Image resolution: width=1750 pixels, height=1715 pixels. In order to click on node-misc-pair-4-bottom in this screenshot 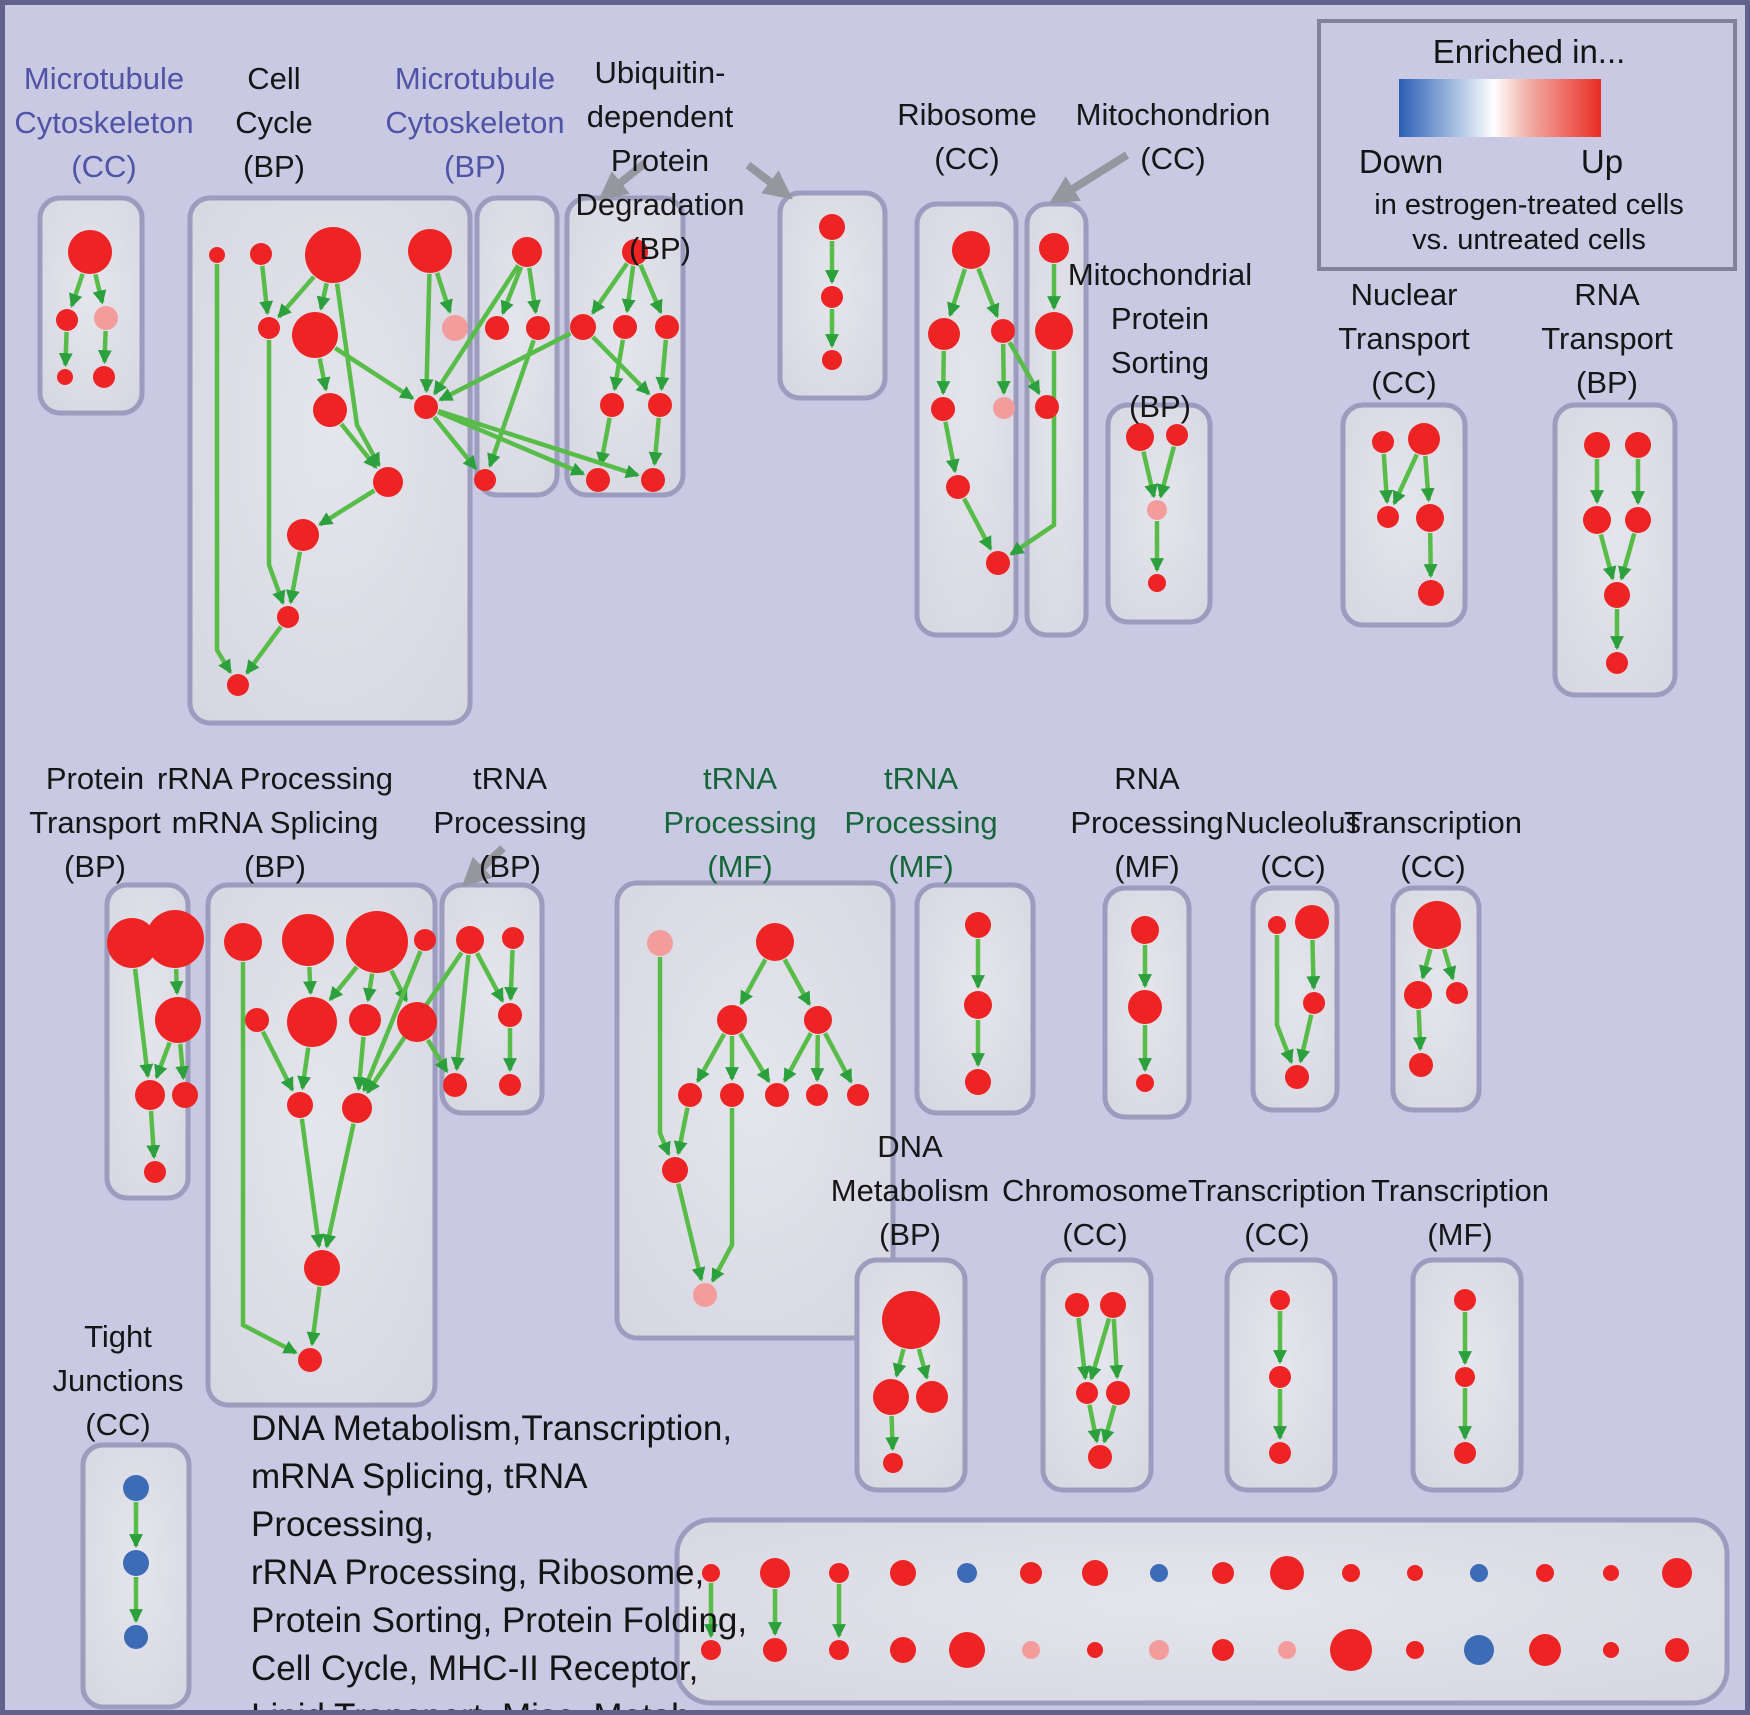, I will do `click(903, 1650)`.